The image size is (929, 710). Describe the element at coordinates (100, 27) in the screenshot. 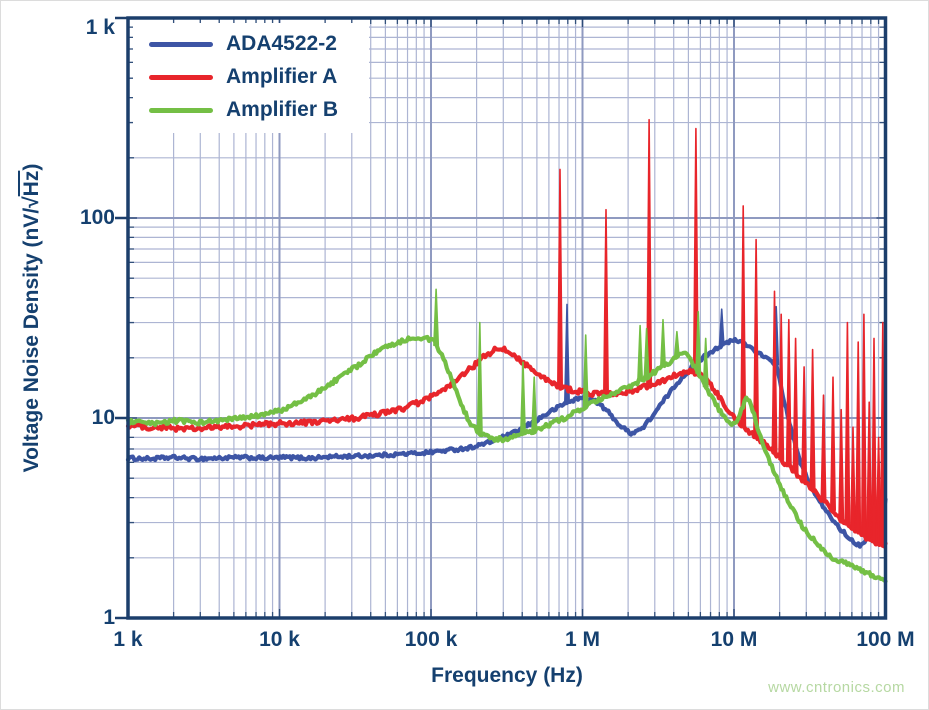

I see `y-tick-label: 1 k` at that location.